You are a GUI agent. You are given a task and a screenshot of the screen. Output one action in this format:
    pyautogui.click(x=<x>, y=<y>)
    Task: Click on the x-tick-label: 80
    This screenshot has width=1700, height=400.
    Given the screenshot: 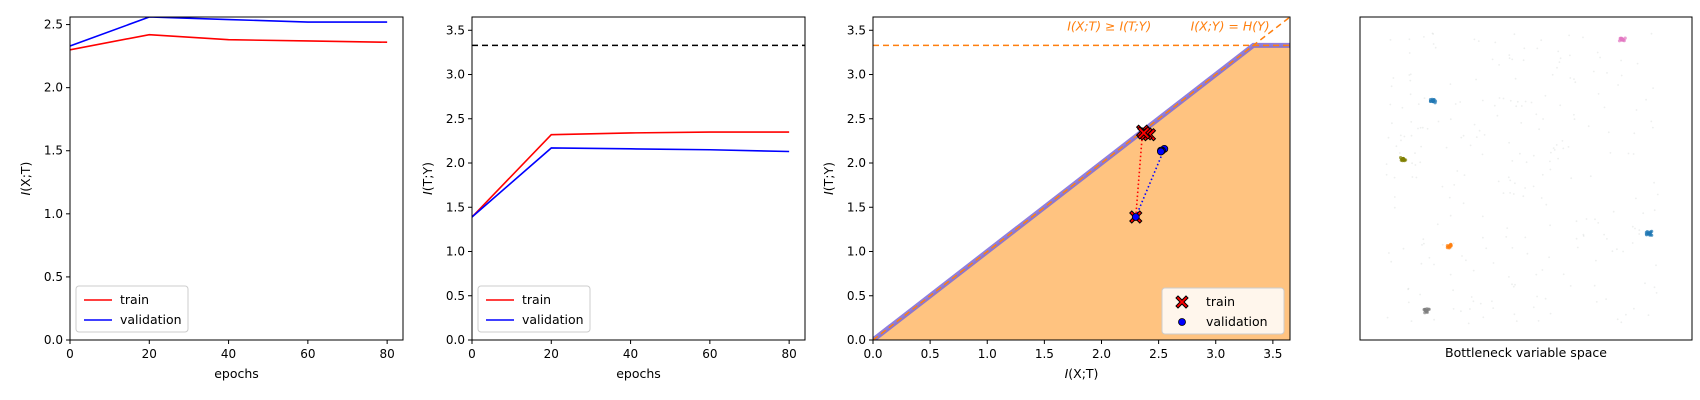 What is the action you would take?
    pyautogui.click(x=387, y=354)
    